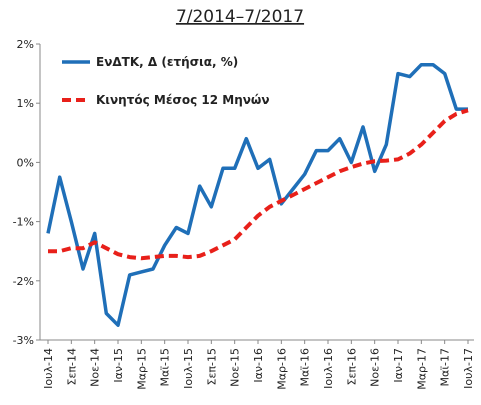 Image resolution: width=481 pixels, height=405 pixels. I want to click on x-tick-label: Μαϊ-16, so click(305, 367).